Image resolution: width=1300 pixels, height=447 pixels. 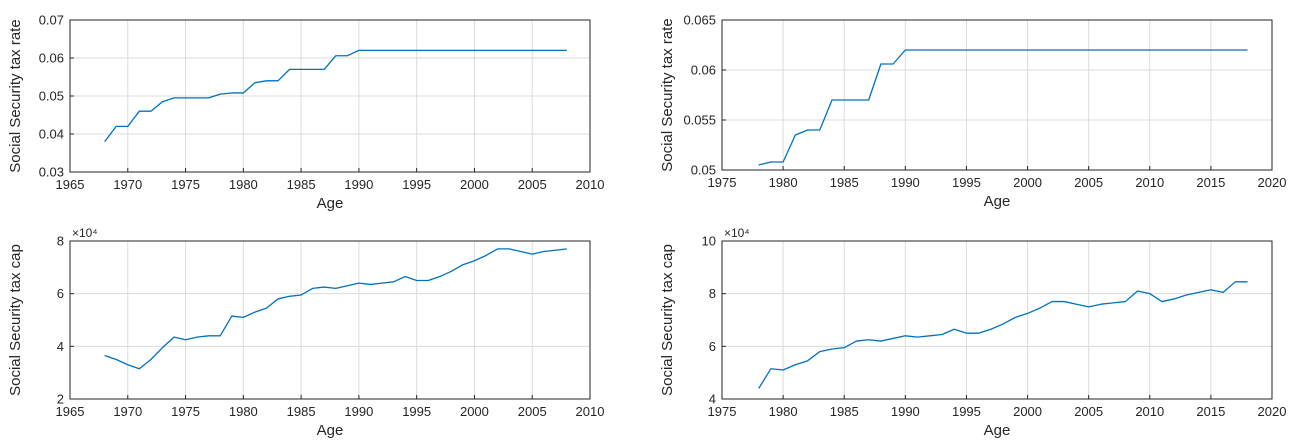 I want to click on y-tick-label: 0.055, so click(x=699, y=120).